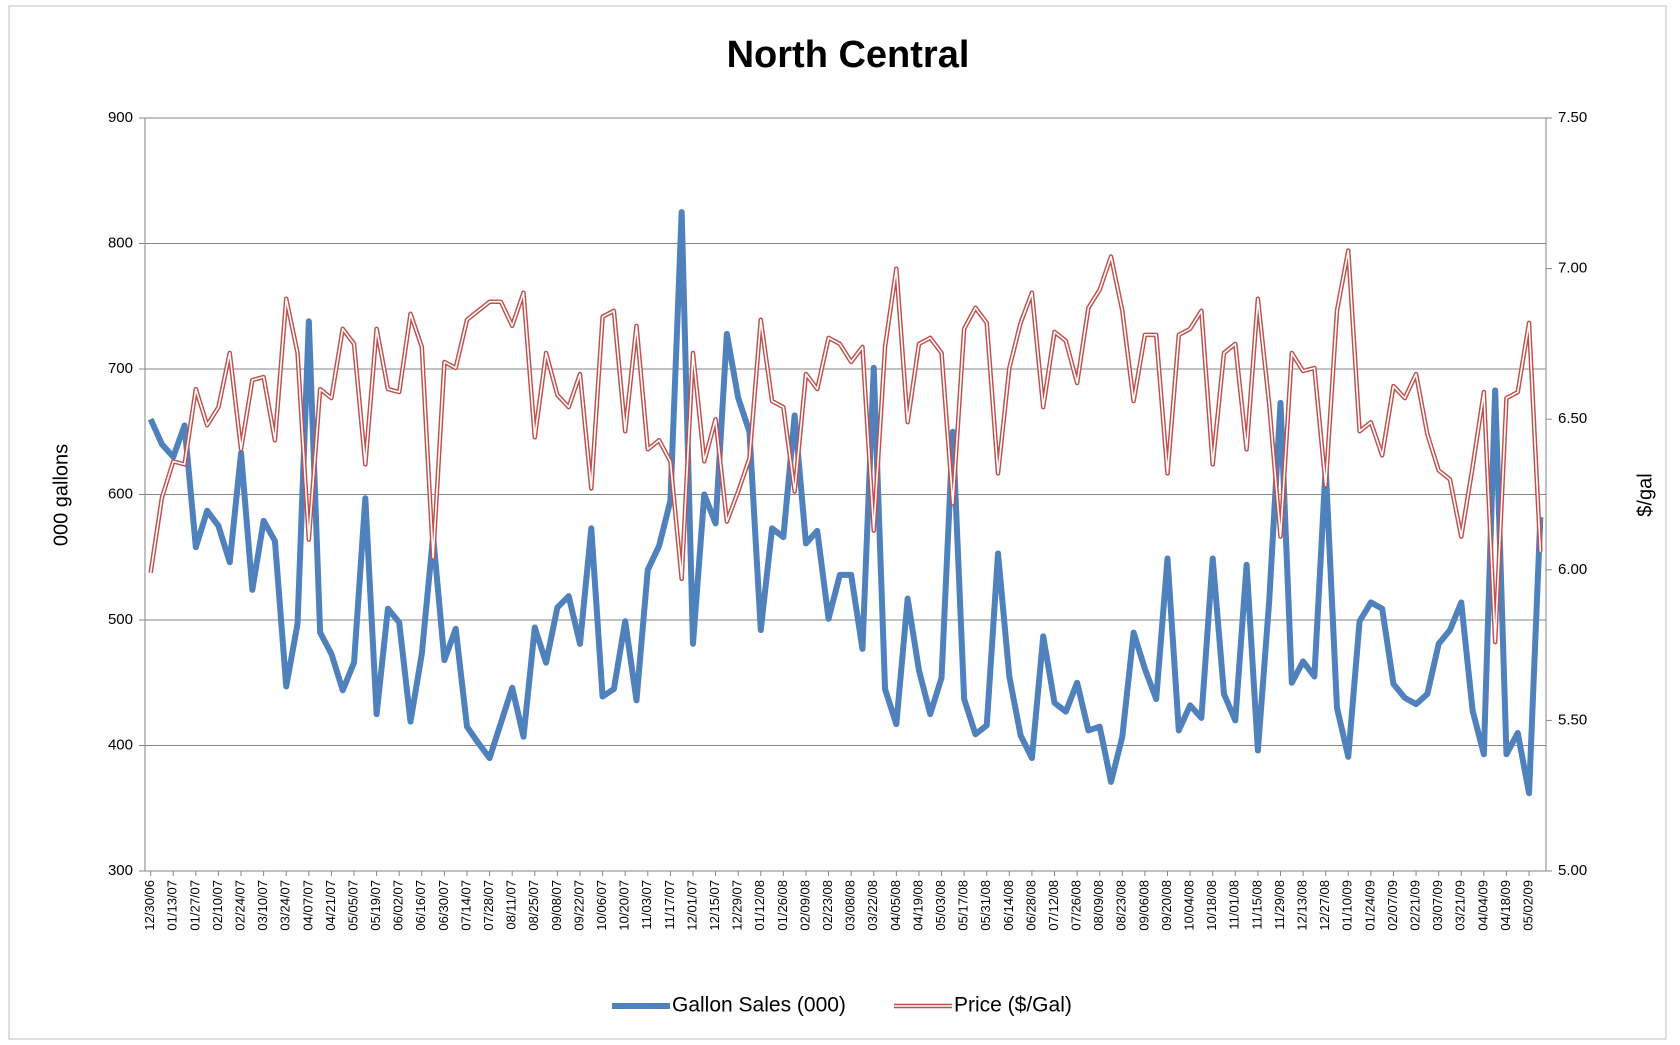  What do you see at coordinates (669, 905) in the screenshot?
I see `x-tick-label: 11/17/07` at bounding box center [669, 905].